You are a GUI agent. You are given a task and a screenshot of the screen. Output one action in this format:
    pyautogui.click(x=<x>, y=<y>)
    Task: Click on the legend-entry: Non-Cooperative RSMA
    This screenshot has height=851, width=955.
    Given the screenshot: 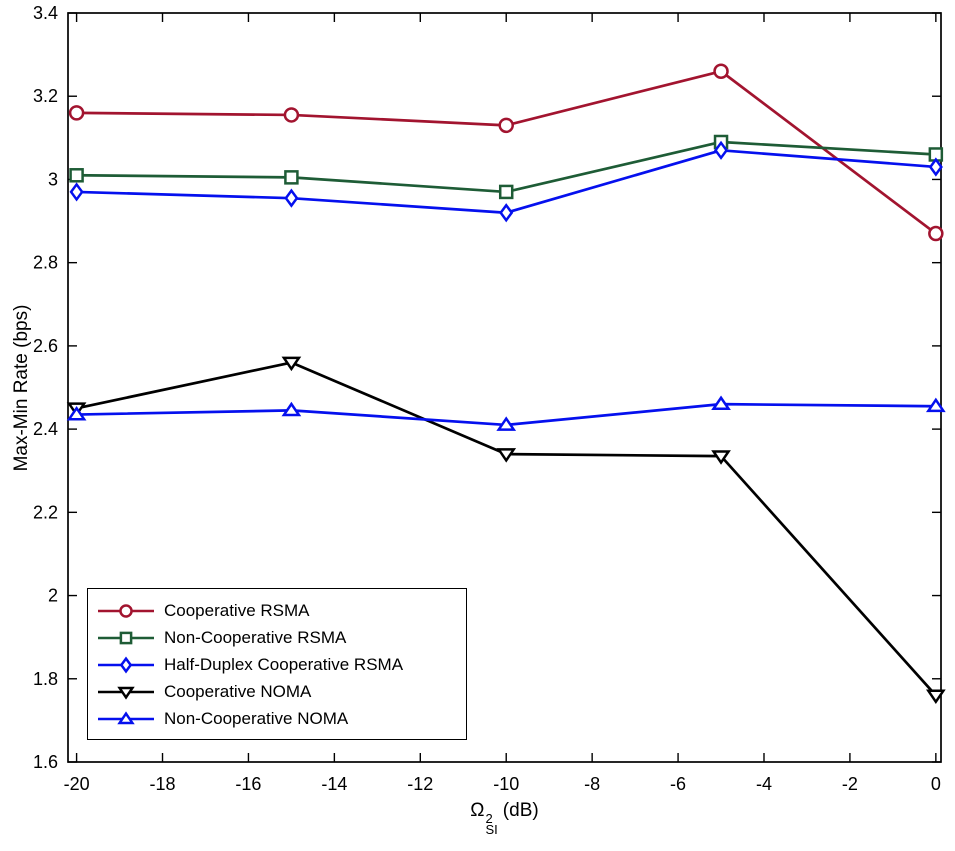 What is the action you would take?
    pyautogui.click(x=276, y=637)
    